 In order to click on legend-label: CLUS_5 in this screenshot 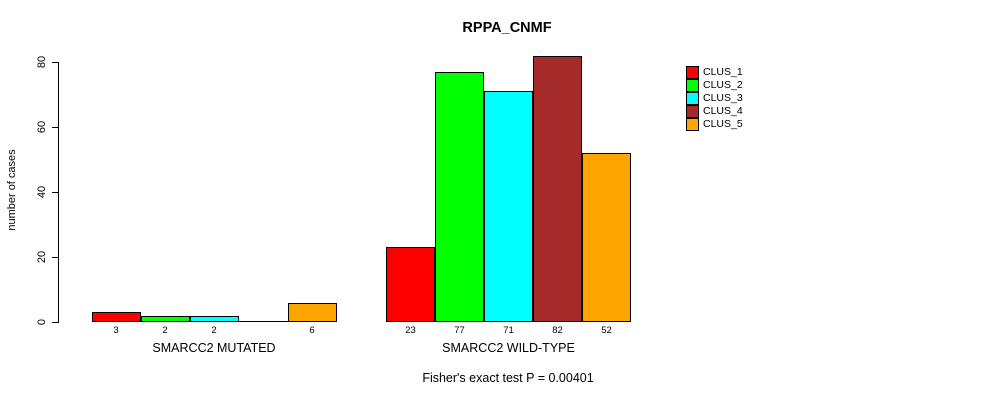, I will do `click(723, 124)`.